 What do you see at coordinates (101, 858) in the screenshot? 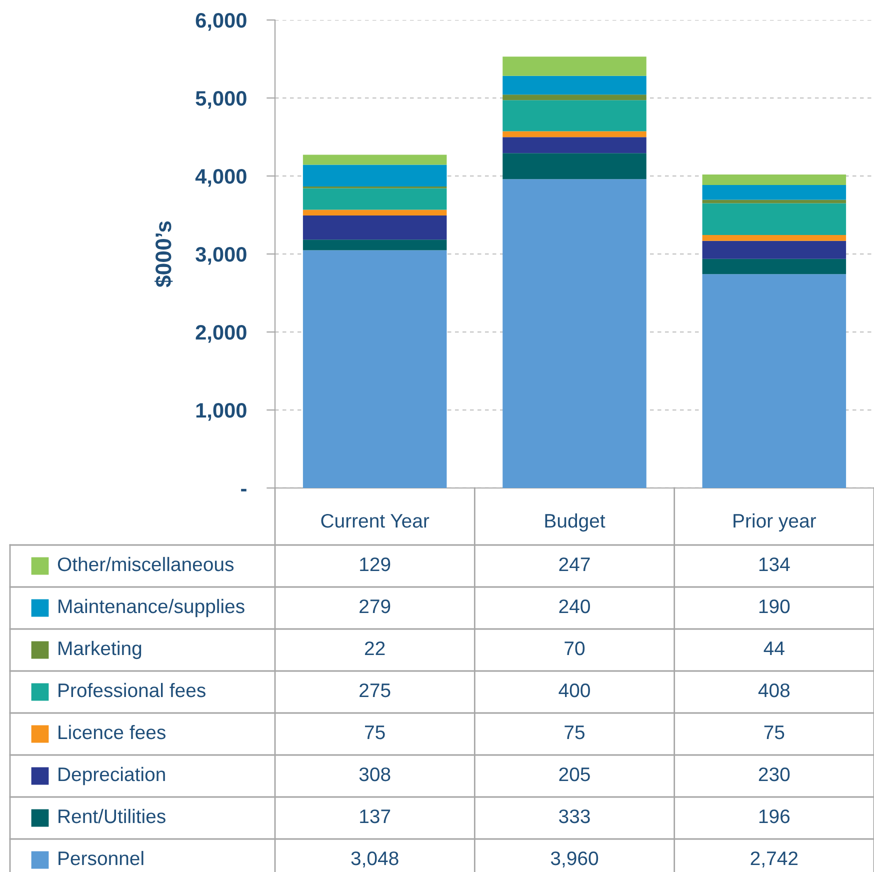
I see `legend-label: Personnel` at bounding box center [101, 858].